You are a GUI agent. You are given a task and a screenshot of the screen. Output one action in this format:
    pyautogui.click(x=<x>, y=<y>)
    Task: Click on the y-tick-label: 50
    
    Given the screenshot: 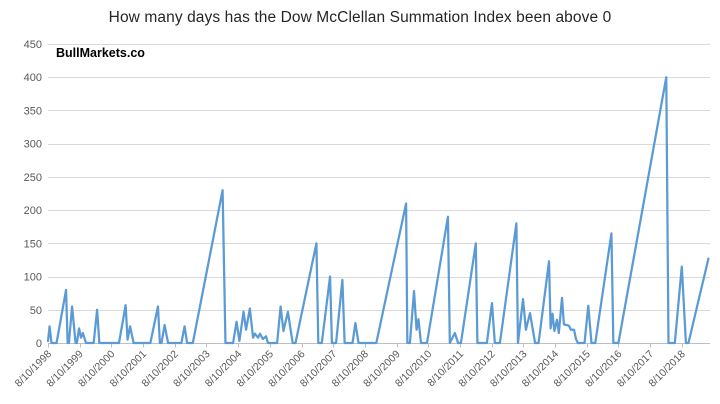 What is the action you would take?
    pyautogui.click(x=36, y=311)
    